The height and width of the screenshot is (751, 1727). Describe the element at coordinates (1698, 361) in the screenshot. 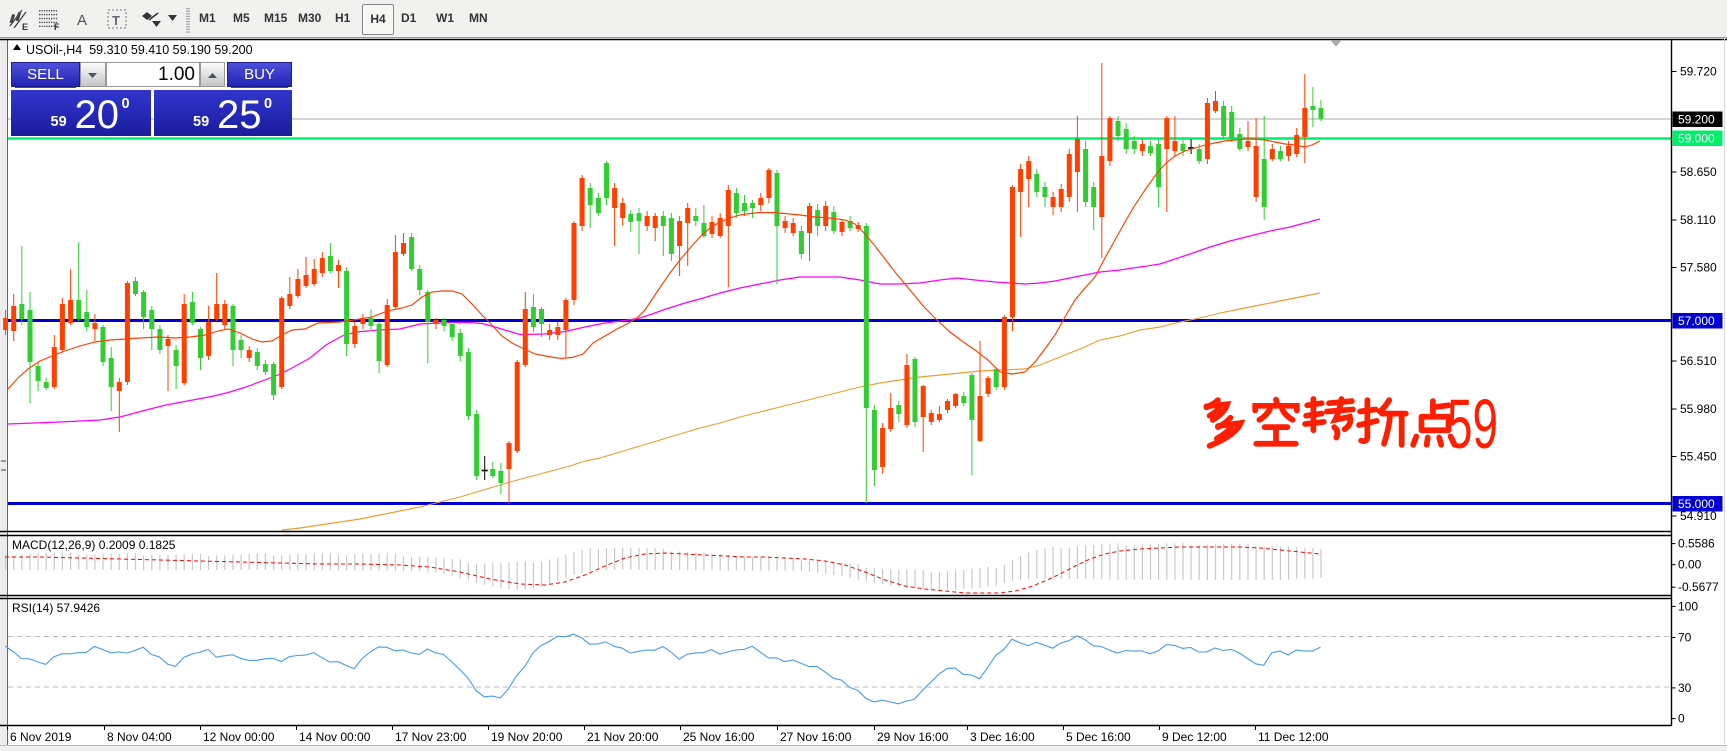

I see `svg-text: 56.510` at that location.